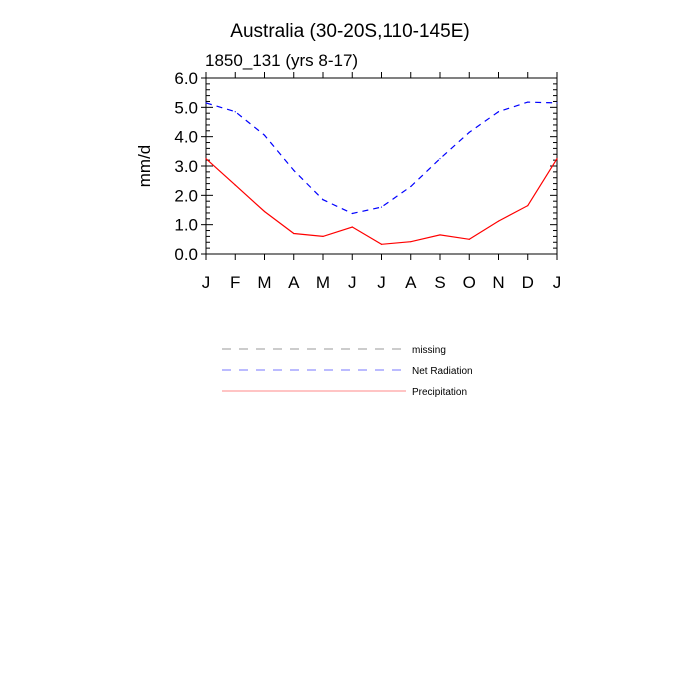 The image size is (700, 700). I want to click on series-line-net-radiation, so click(381, 158).